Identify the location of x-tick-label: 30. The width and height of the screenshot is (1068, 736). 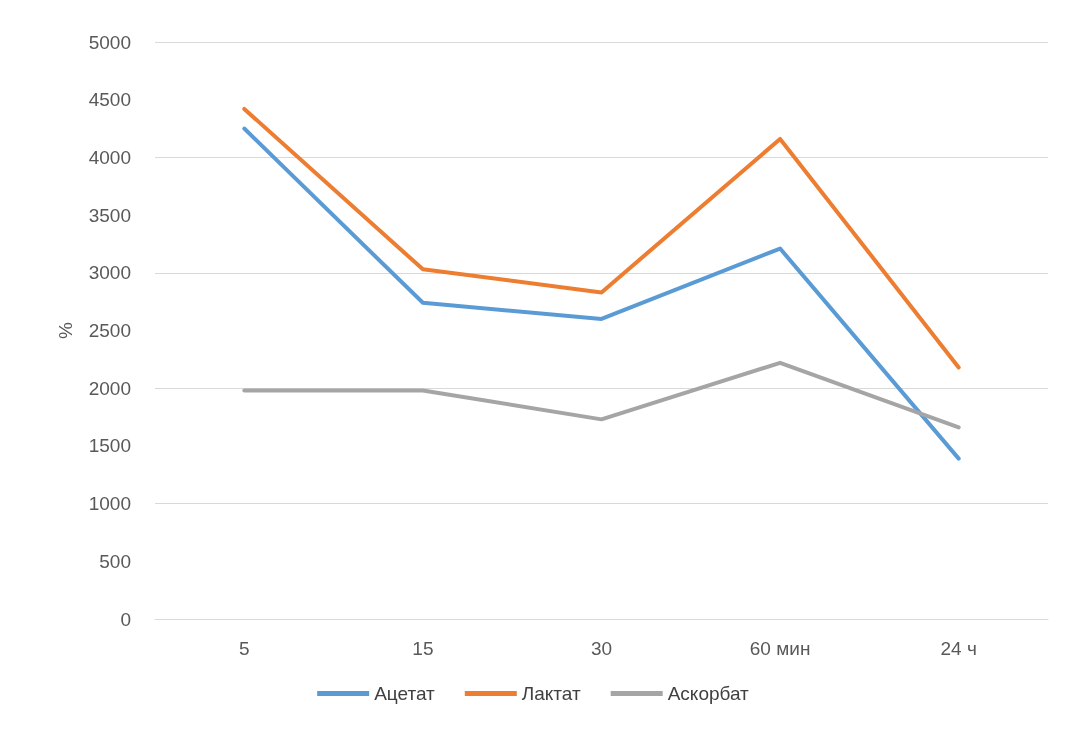
(601, 648).